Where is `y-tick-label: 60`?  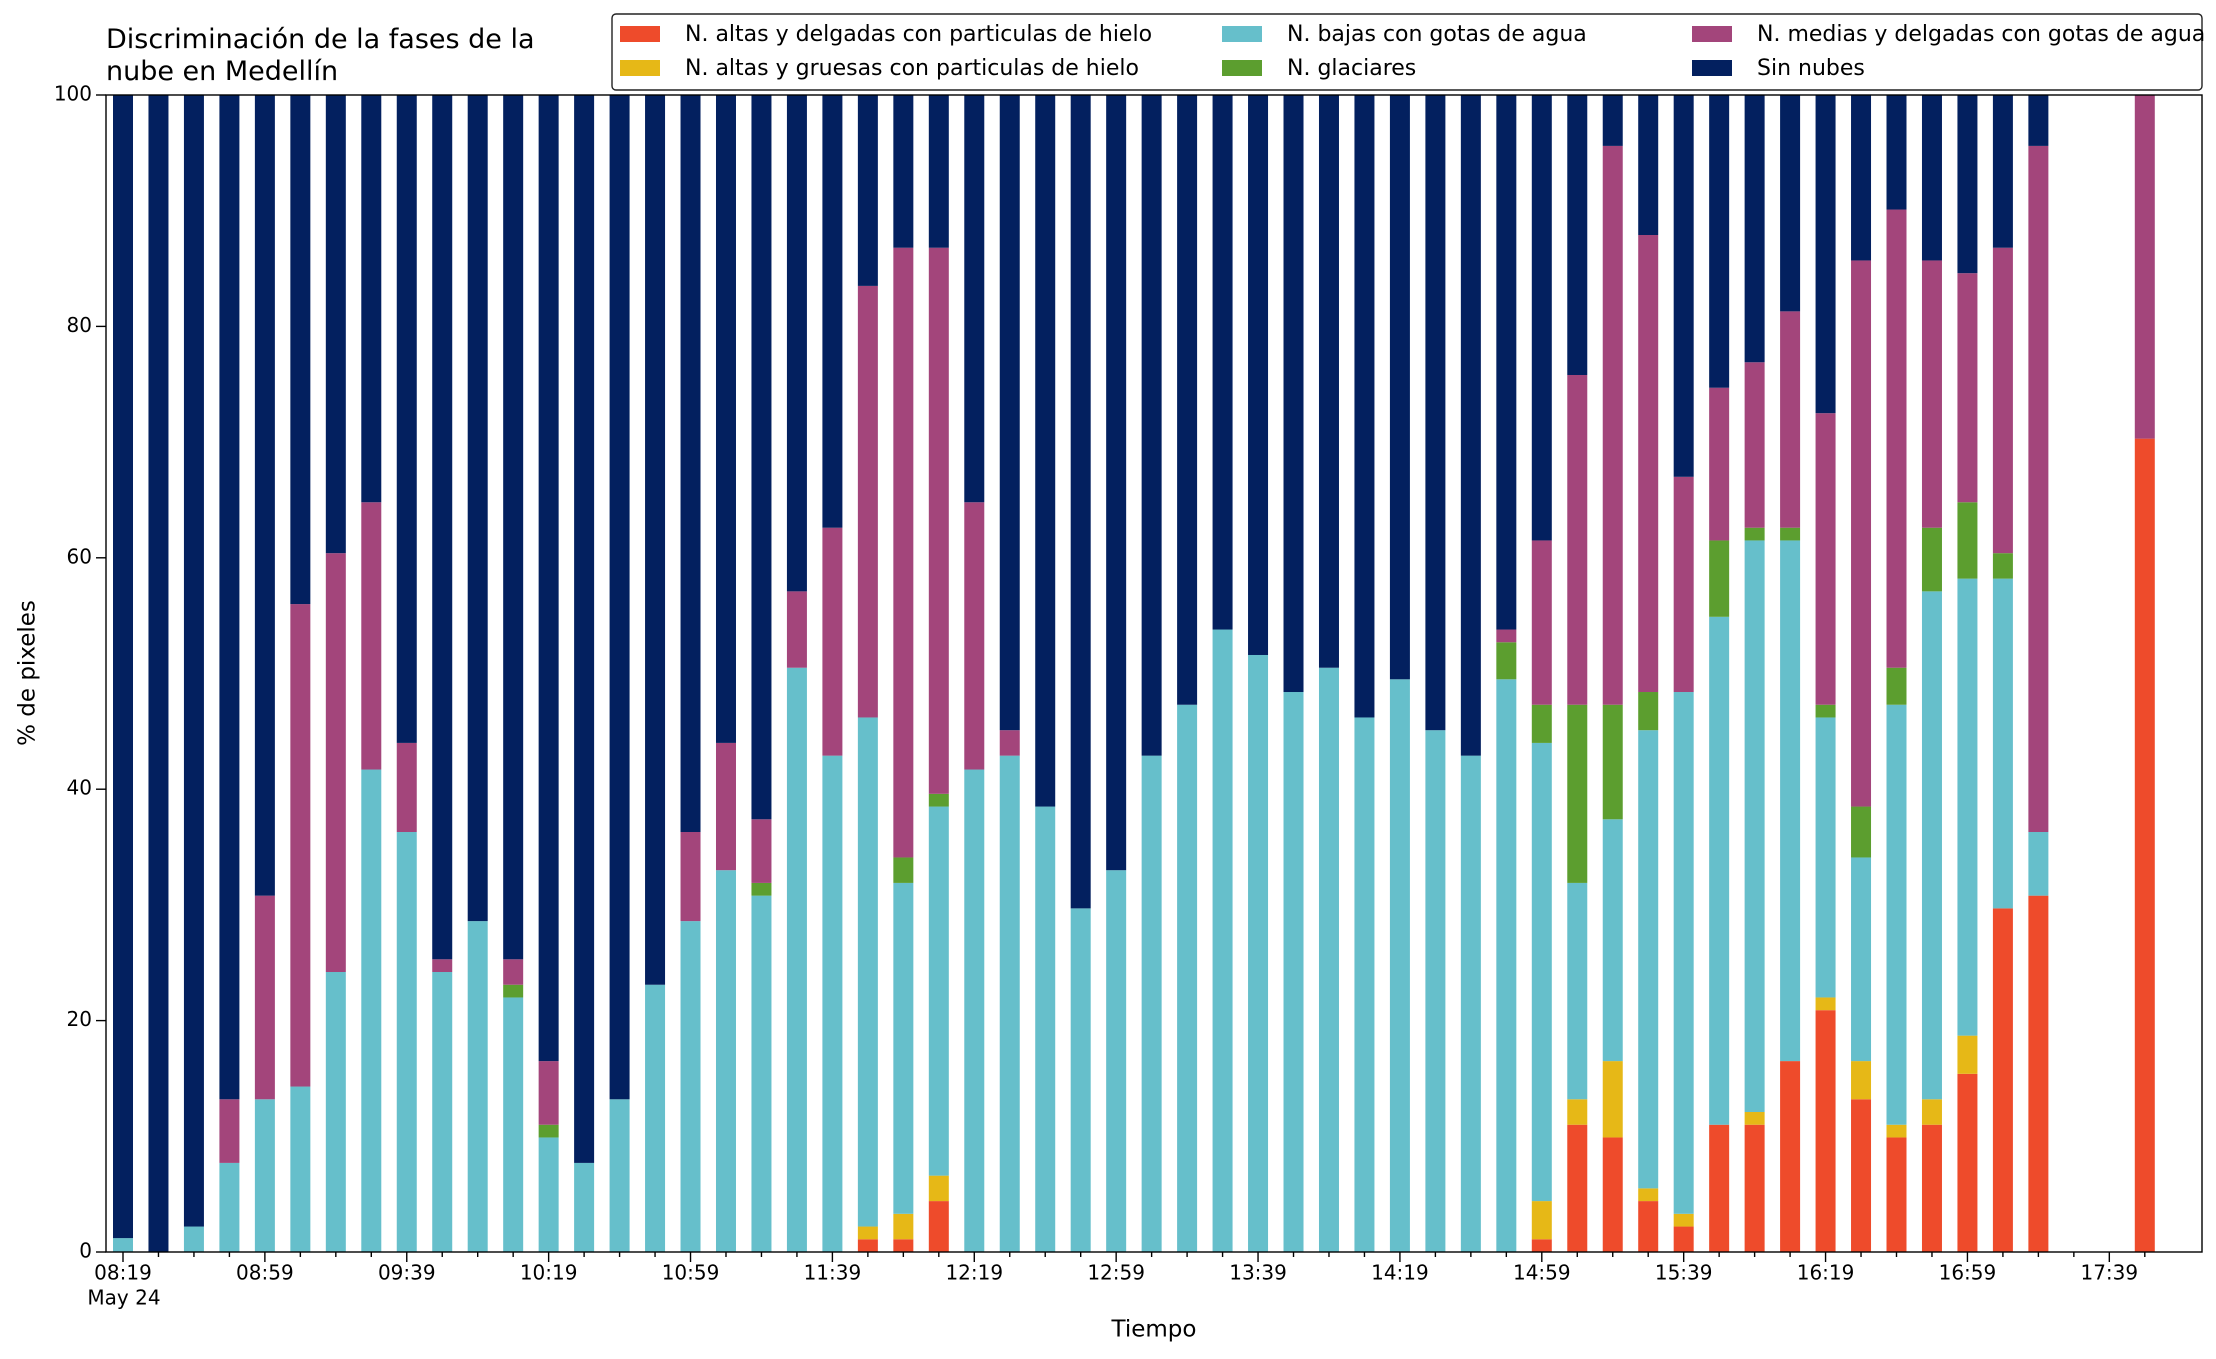
y-tick-label: 60 is located at coordinates (79, 556).